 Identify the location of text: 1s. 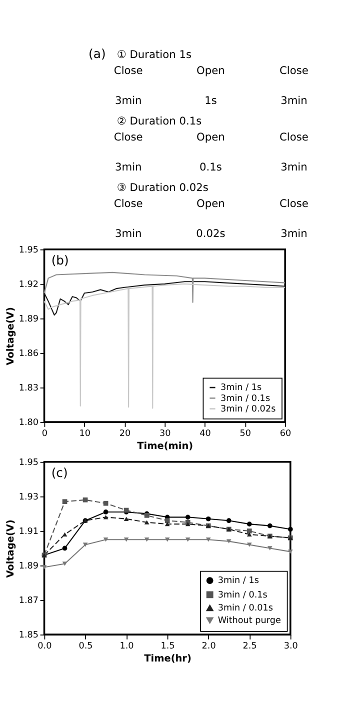
(211, 101).